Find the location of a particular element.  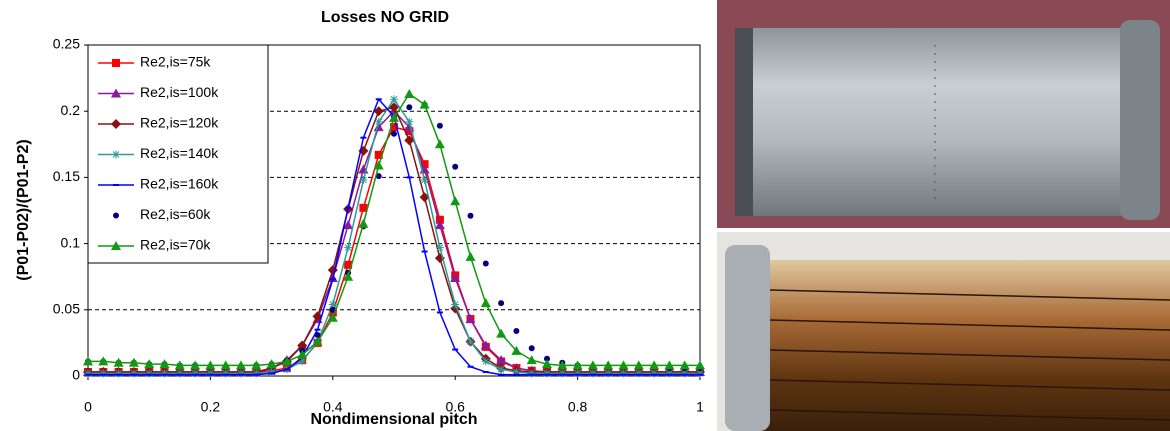

y-tick-label: 0.15 is located at coordinates (66, 176).